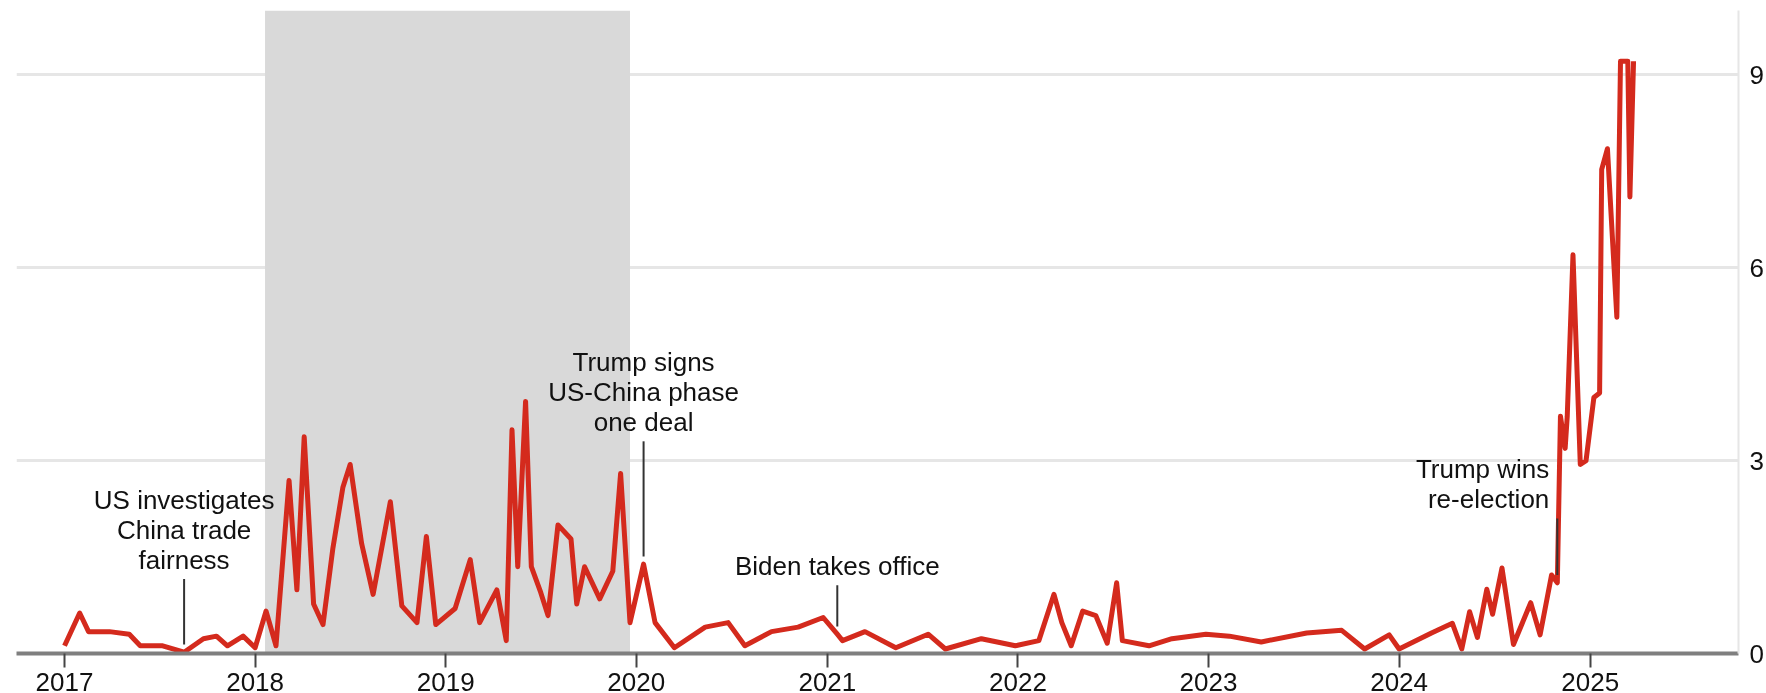 The image size is (1766, 693). What do you see at coordinates (827, 679) in the screenshot?
I see `x-tick-label: 2021` at bounding box center [827, 679].